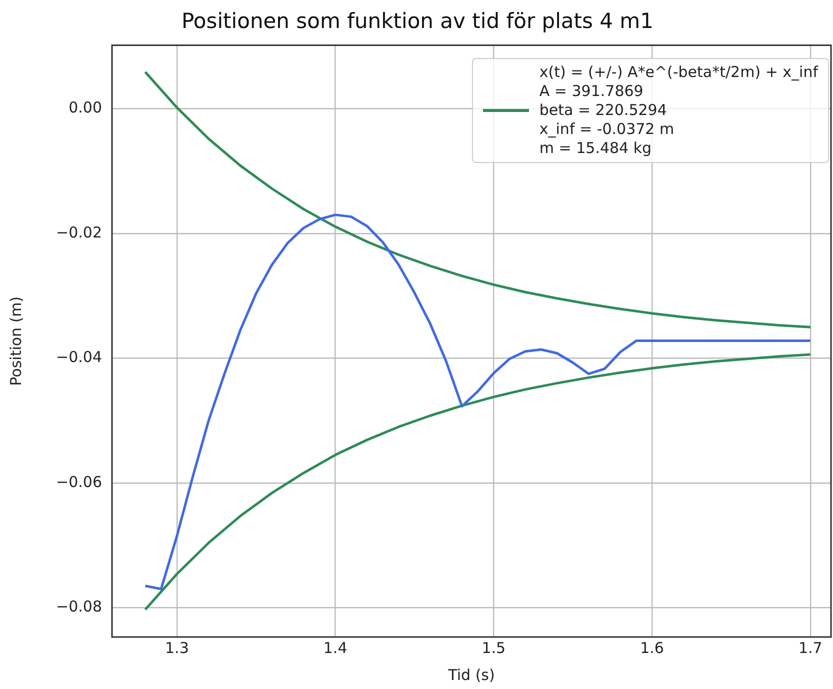 Image resolution: width=833 pixels, height=689 pixels. I want to click on x-tick-label: 1.7, so click(810, 647).